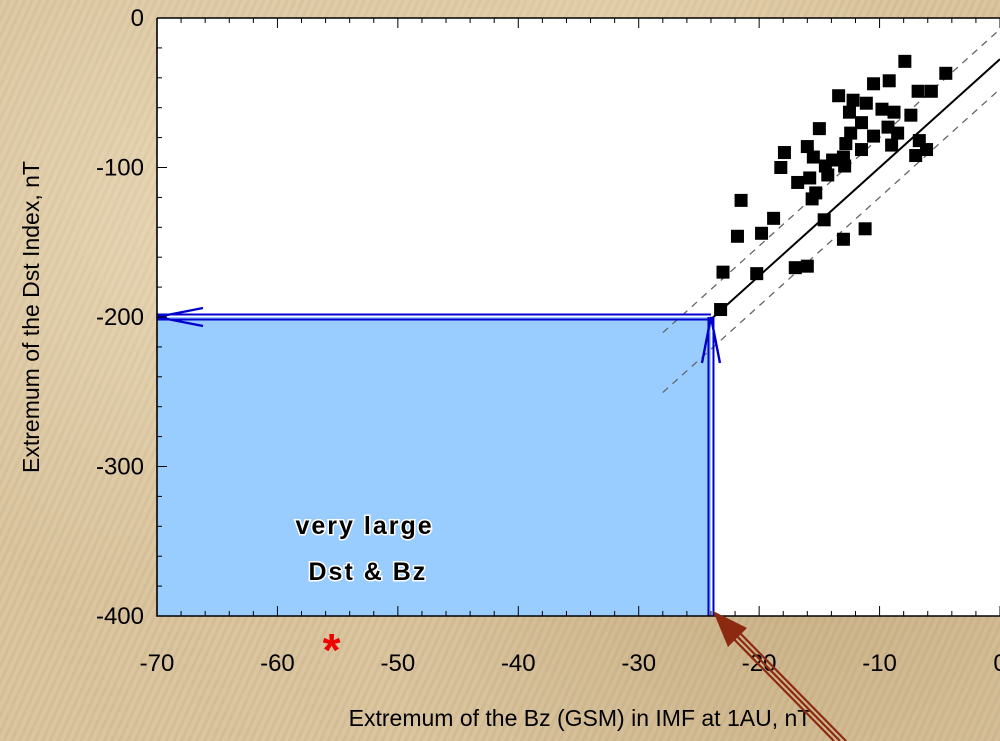 The width and height of the screenshot is (1000, 741). What do you see at coordinates (157, 663) in the screenshot?
I see `x-tick-label: -70` at bounding box center [157, 663].